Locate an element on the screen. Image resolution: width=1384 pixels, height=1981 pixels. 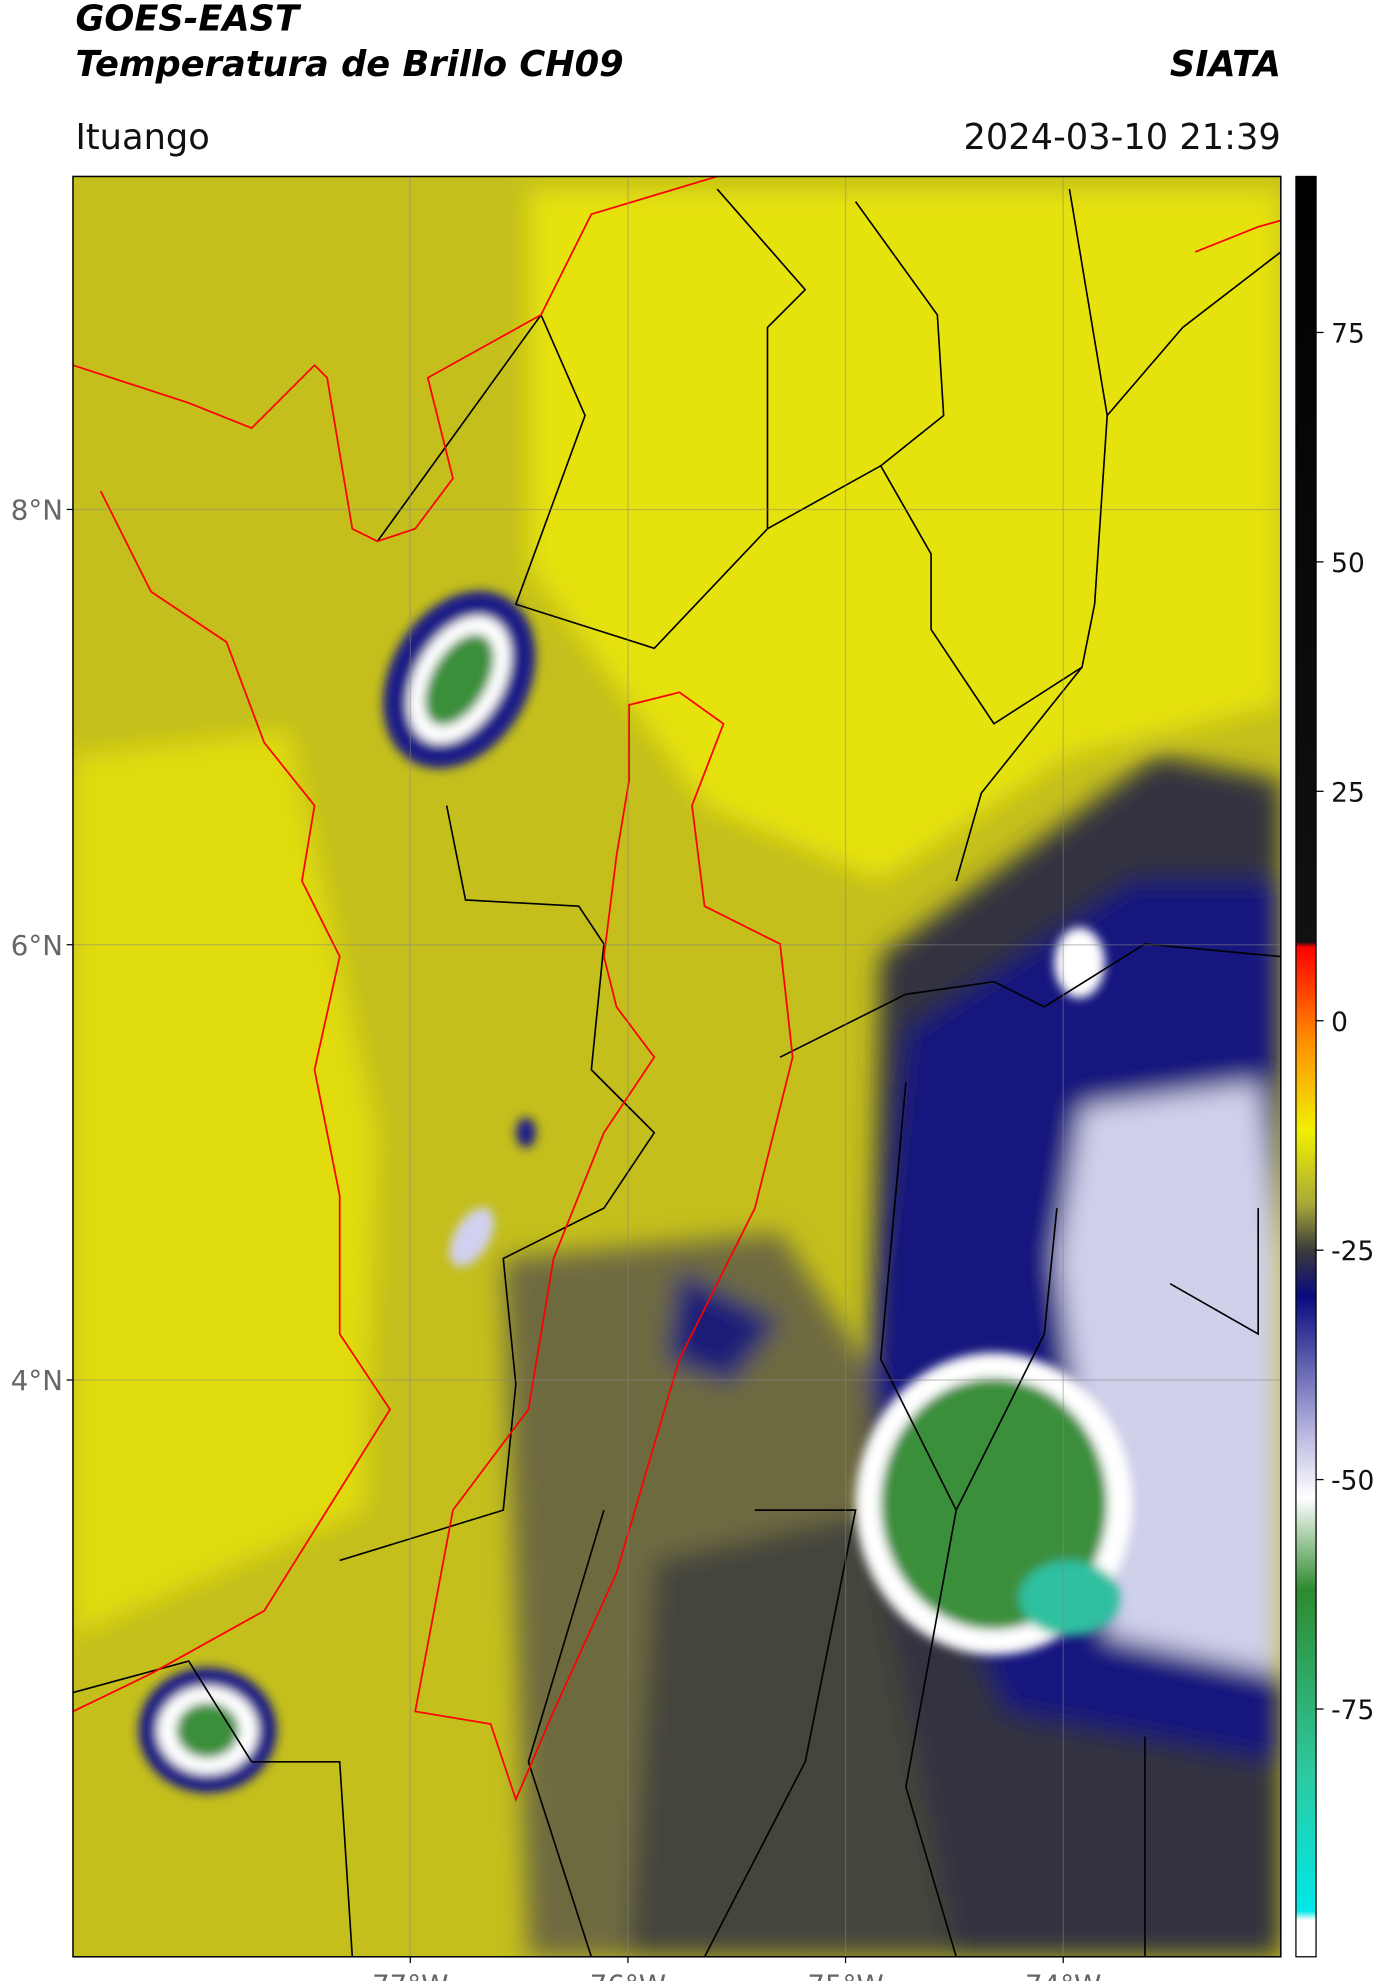
title: GOES-EAST is located at coordinates (188, 20).